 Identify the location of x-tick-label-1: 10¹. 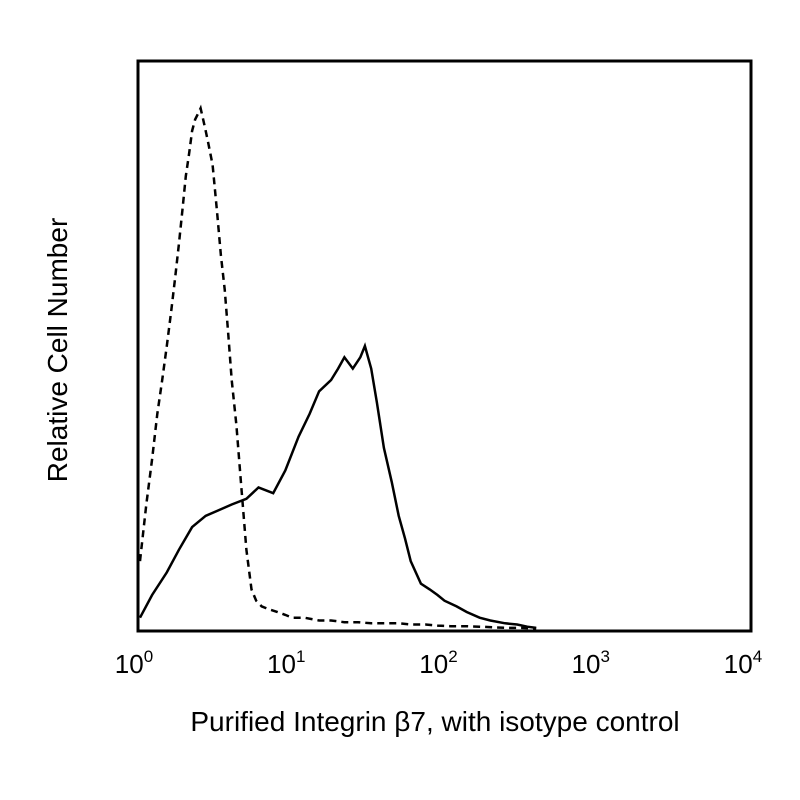
(286, 663).